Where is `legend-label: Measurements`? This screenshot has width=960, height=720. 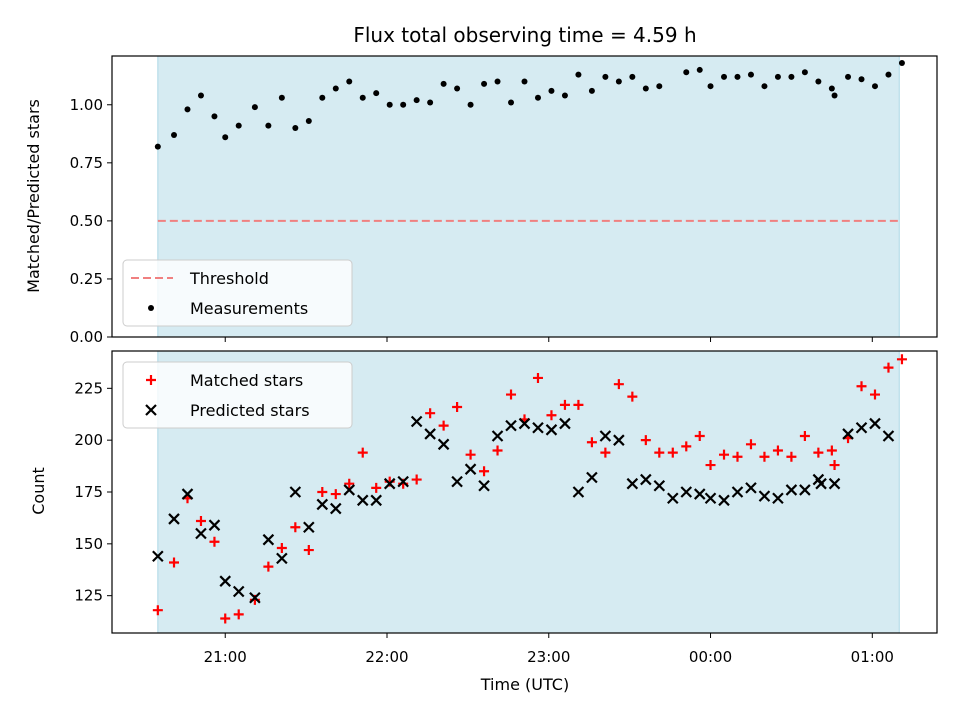
legend-label: Measurements is located at coordinates (249, 308).